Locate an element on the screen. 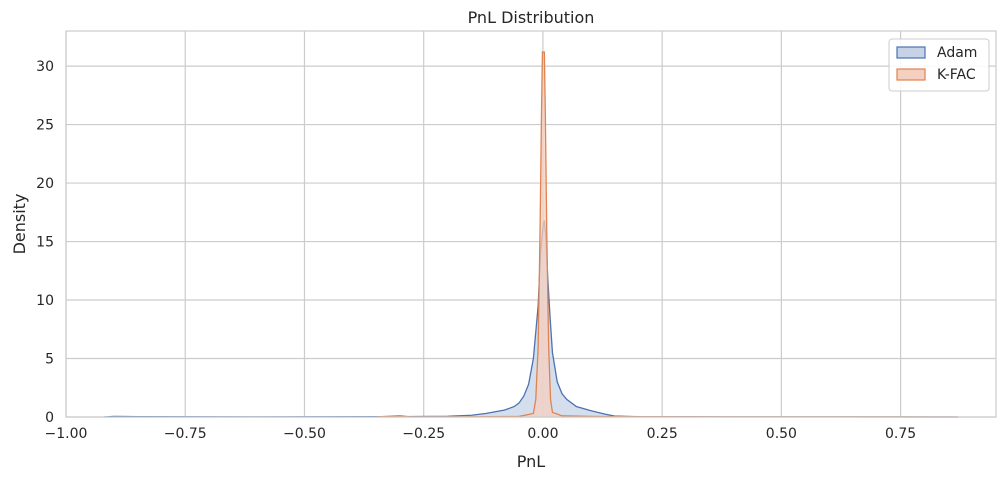 The height and width of the screenshot is (479, 1006). y-tick-label: 0 is located at coordinates (49, 418).